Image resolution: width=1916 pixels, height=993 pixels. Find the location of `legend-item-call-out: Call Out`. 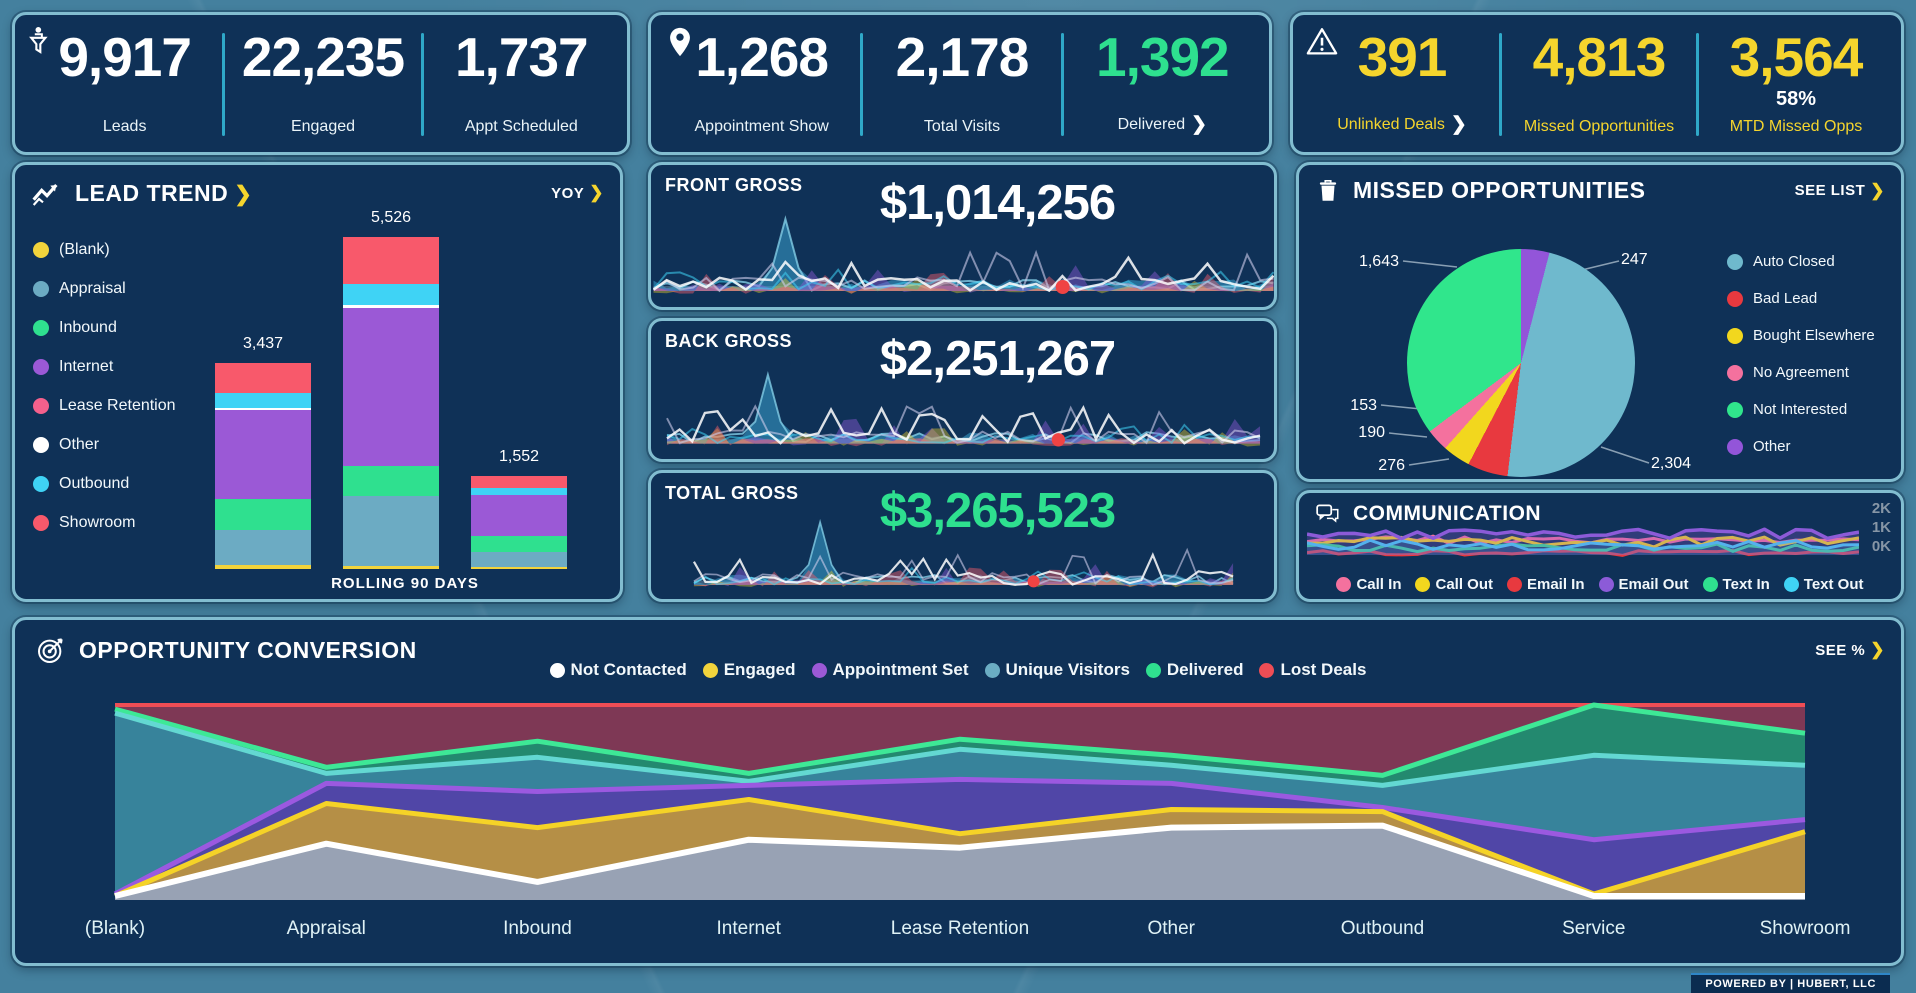

legend-item-call-out: Call Out is located at coordinates (1454, 584).